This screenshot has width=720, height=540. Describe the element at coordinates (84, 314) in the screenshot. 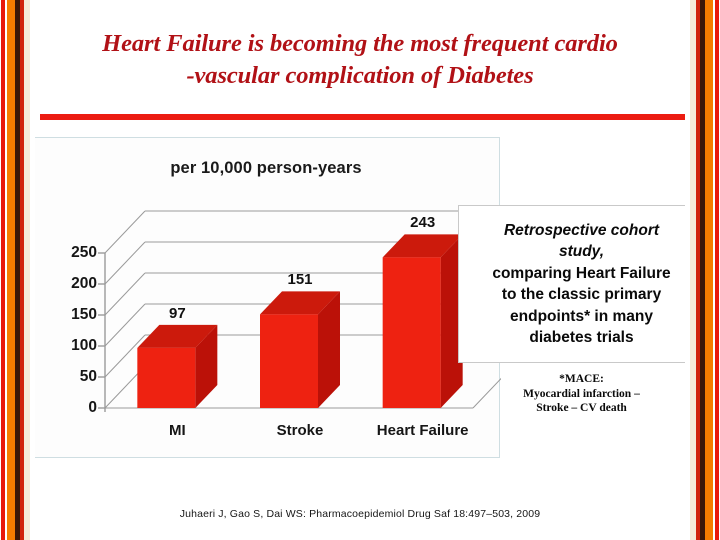

I see `y-axis-tick-label: 150` at that location.